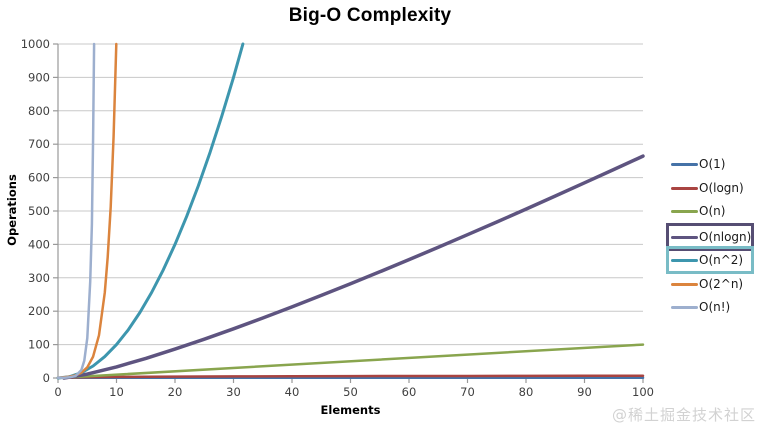  I want to click on legend-label: O(nlogn), so click(725, 237).